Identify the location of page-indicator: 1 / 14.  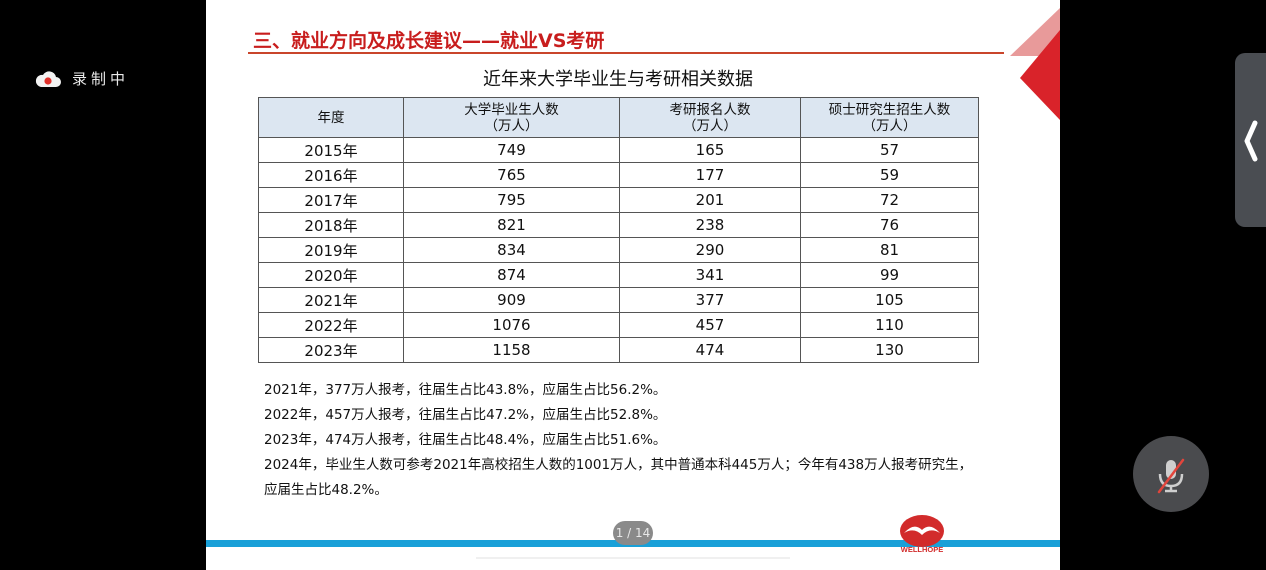
(633, 533).